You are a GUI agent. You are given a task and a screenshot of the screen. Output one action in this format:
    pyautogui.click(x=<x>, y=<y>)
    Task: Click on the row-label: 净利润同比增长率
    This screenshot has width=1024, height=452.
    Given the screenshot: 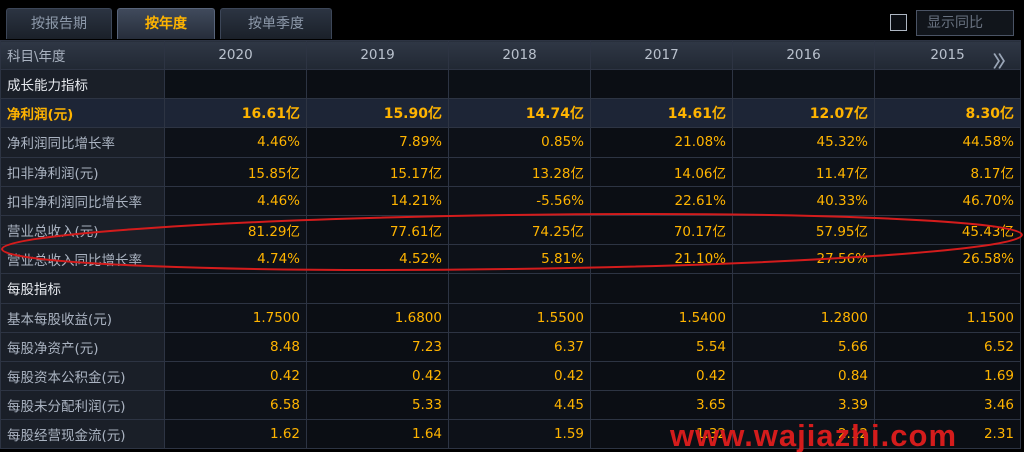 What is the action you would take?
    pyautogui.click(x=82, y=142)
    